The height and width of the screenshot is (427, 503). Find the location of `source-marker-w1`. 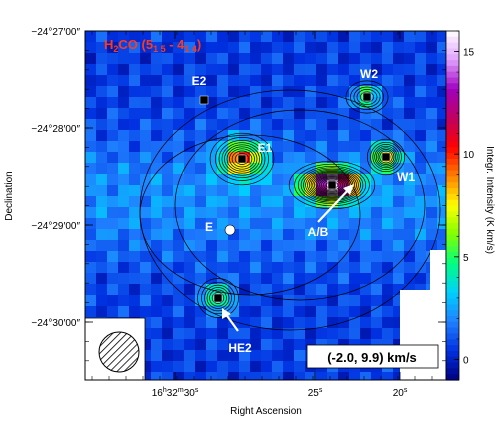

source-marker-w1 is located at coordinates (386, 157).